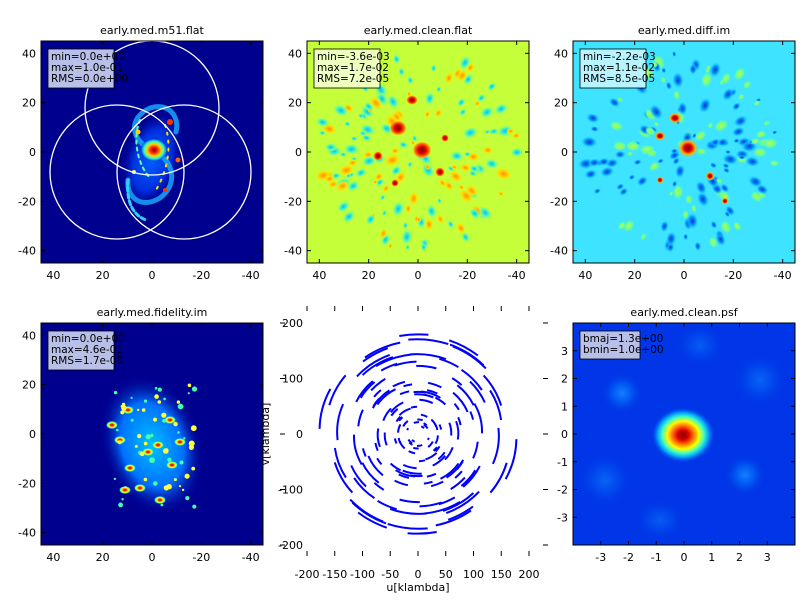 Image resolution: width=812 pixels, height=612 pixels. What do you see at coordinates (623, 350) in the screenshot?
I see `stats-line: bmin=1.0e+00` at bounding box center [623, 350].